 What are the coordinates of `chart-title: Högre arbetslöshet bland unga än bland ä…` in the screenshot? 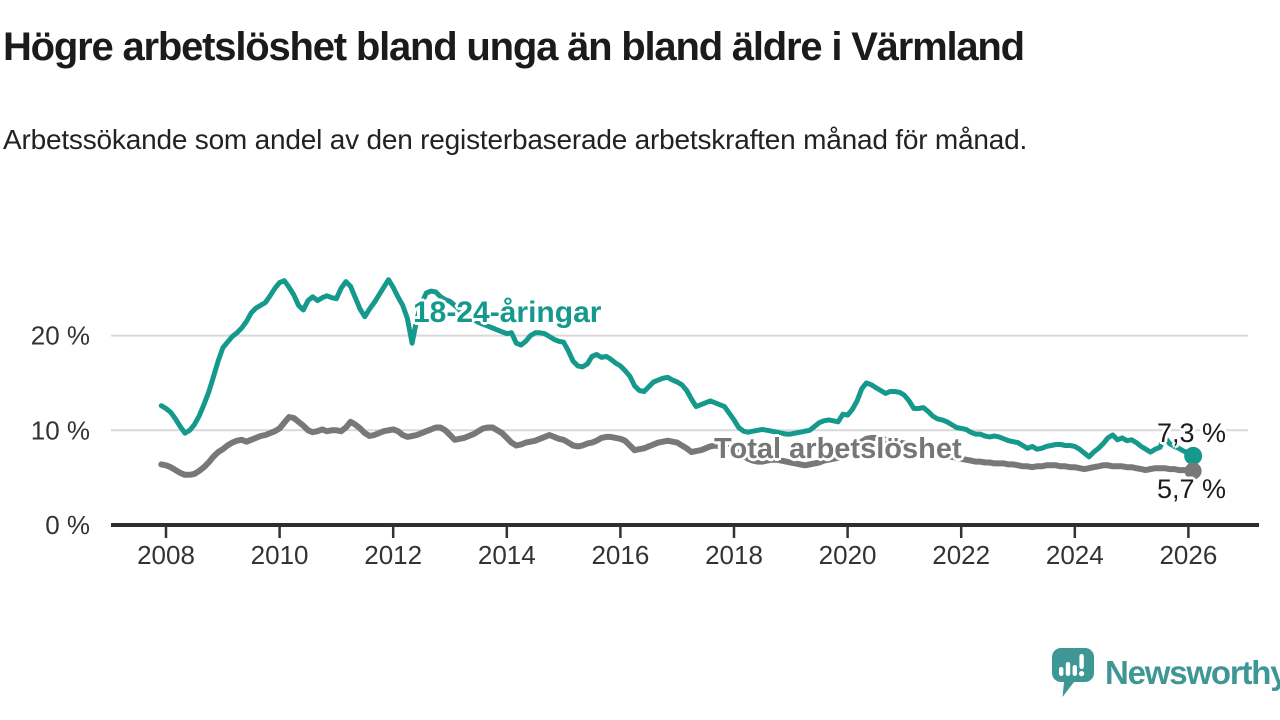 It's located at (514, 47).